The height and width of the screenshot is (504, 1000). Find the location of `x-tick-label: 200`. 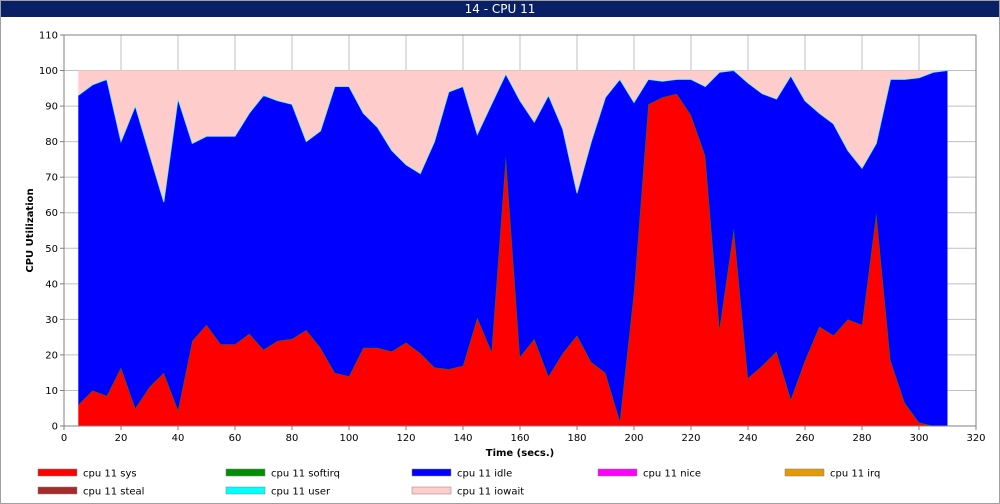

x-tick-label: 200 is located at coordinates (633, 438).